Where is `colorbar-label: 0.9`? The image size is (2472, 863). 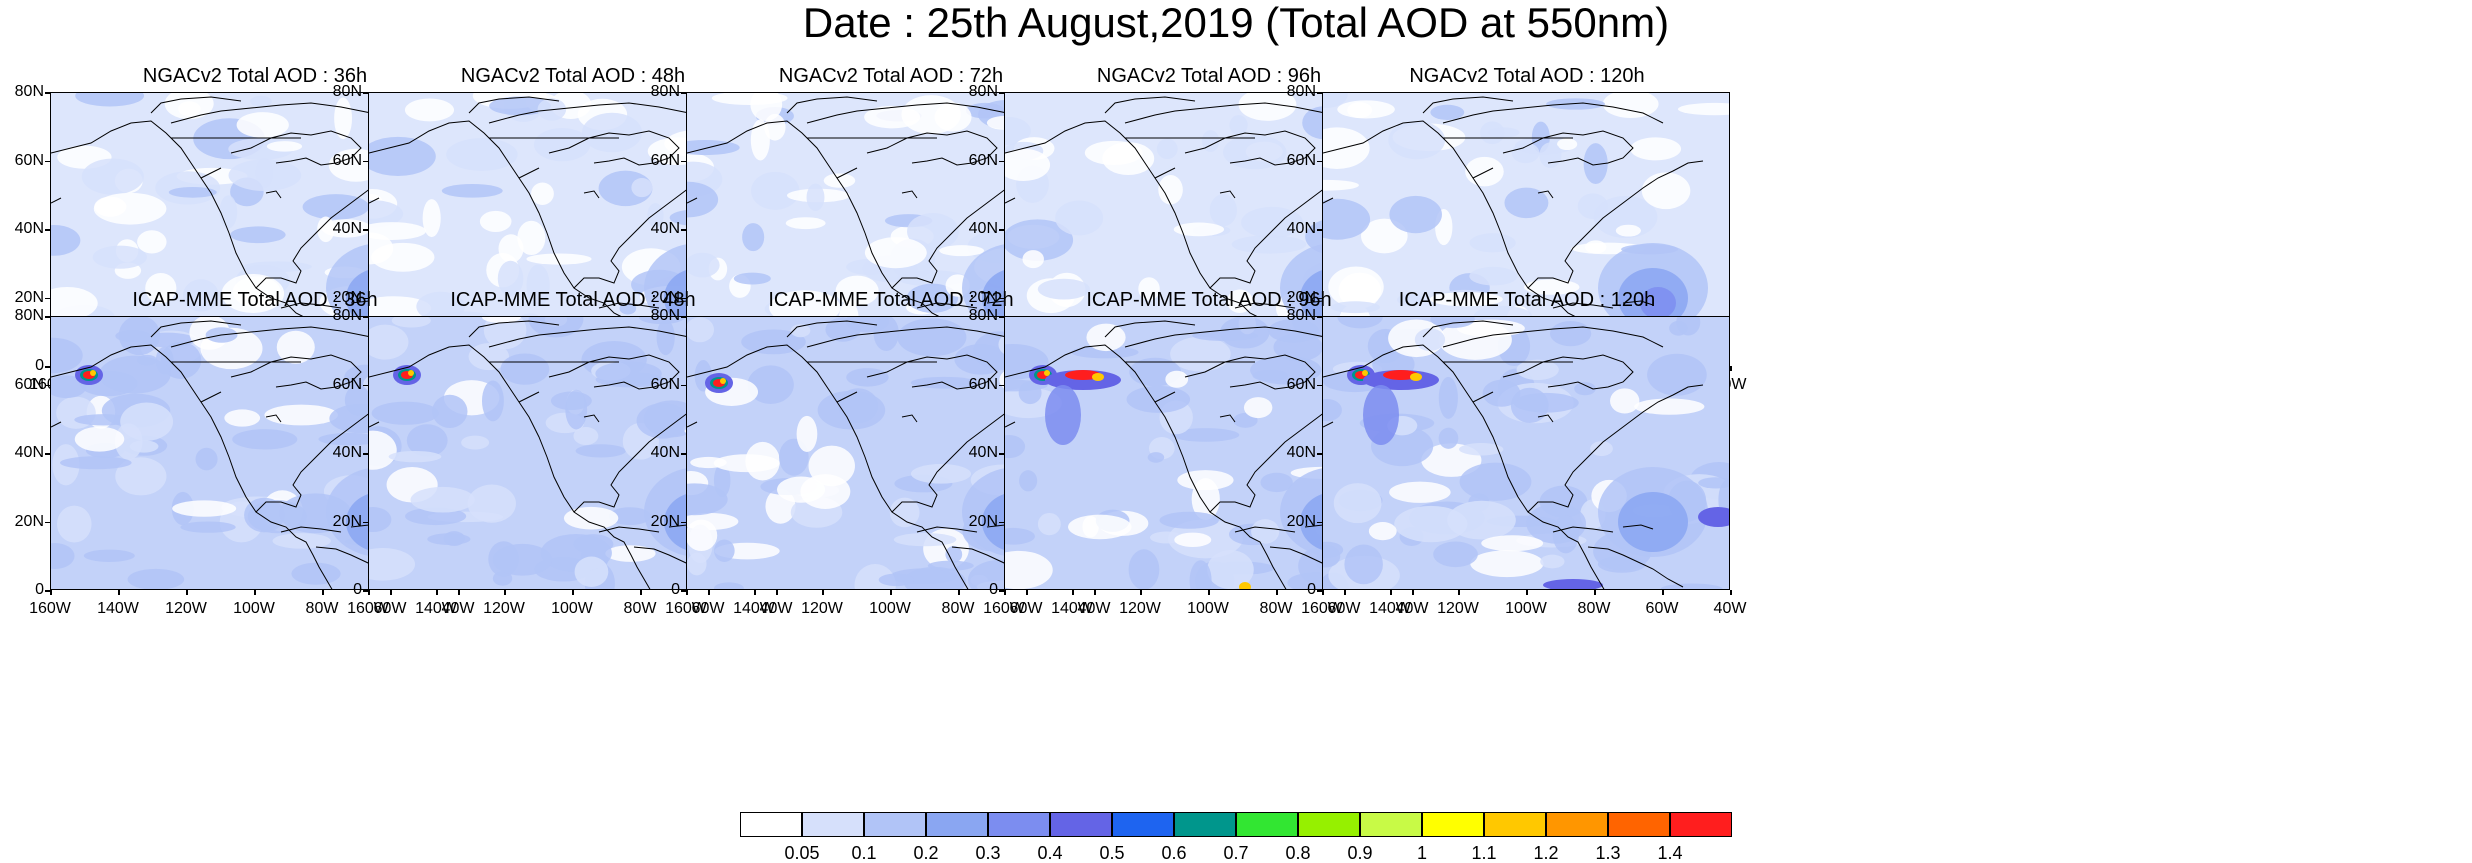 colorbar-label: 0.9 is located at coordinates (1360, 853).